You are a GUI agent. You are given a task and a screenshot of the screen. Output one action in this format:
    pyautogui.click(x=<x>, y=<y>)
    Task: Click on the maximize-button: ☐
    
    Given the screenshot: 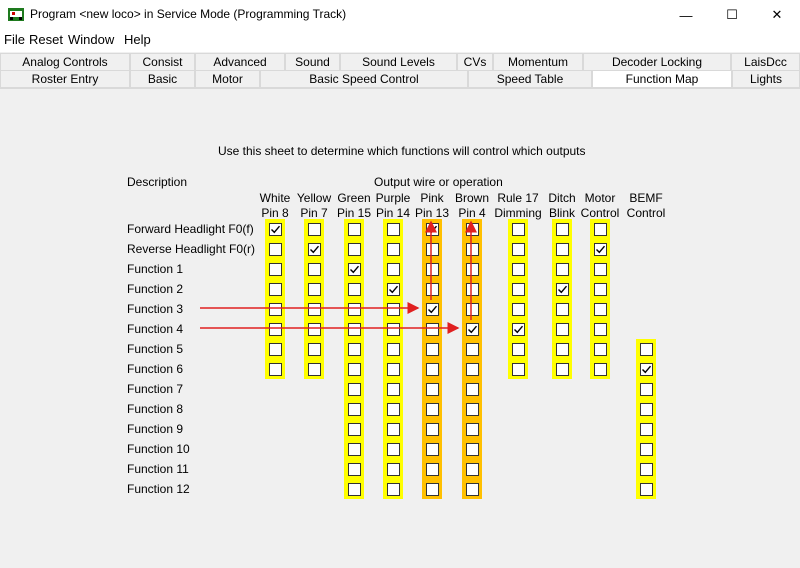 What is the action you would take?
    pyautogui.click(x=732, y=15)
    